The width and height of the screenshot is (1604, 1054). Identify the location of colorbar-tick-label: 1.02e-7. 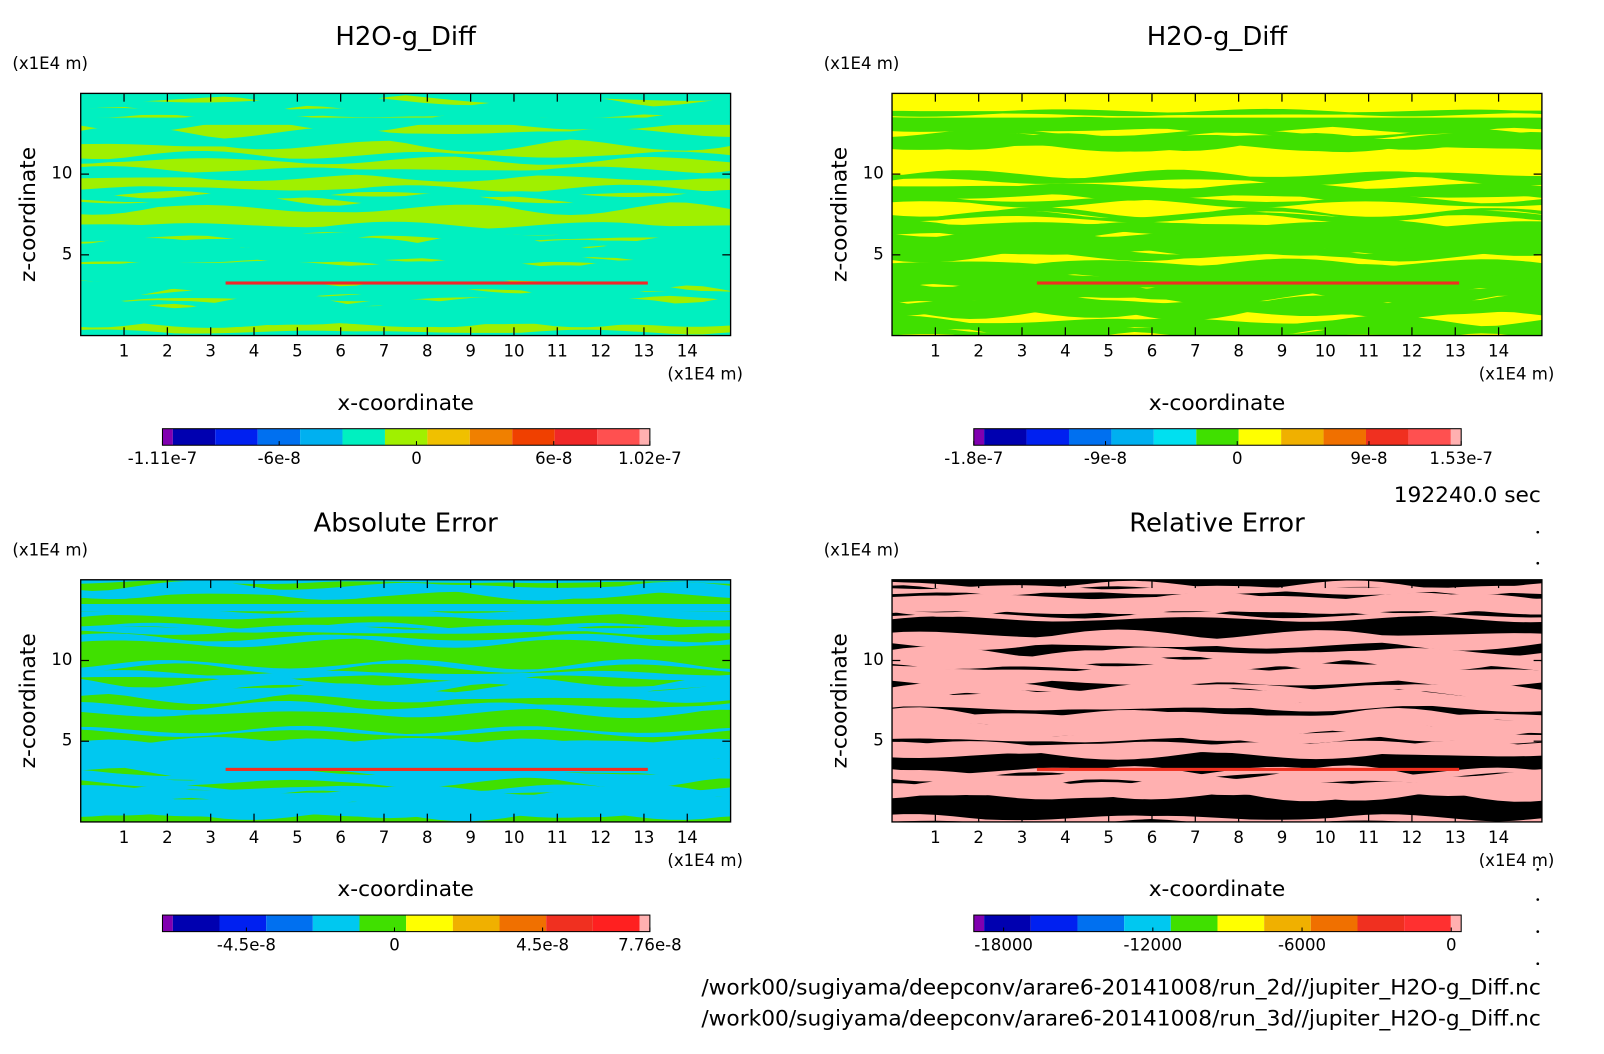
(650, 458).